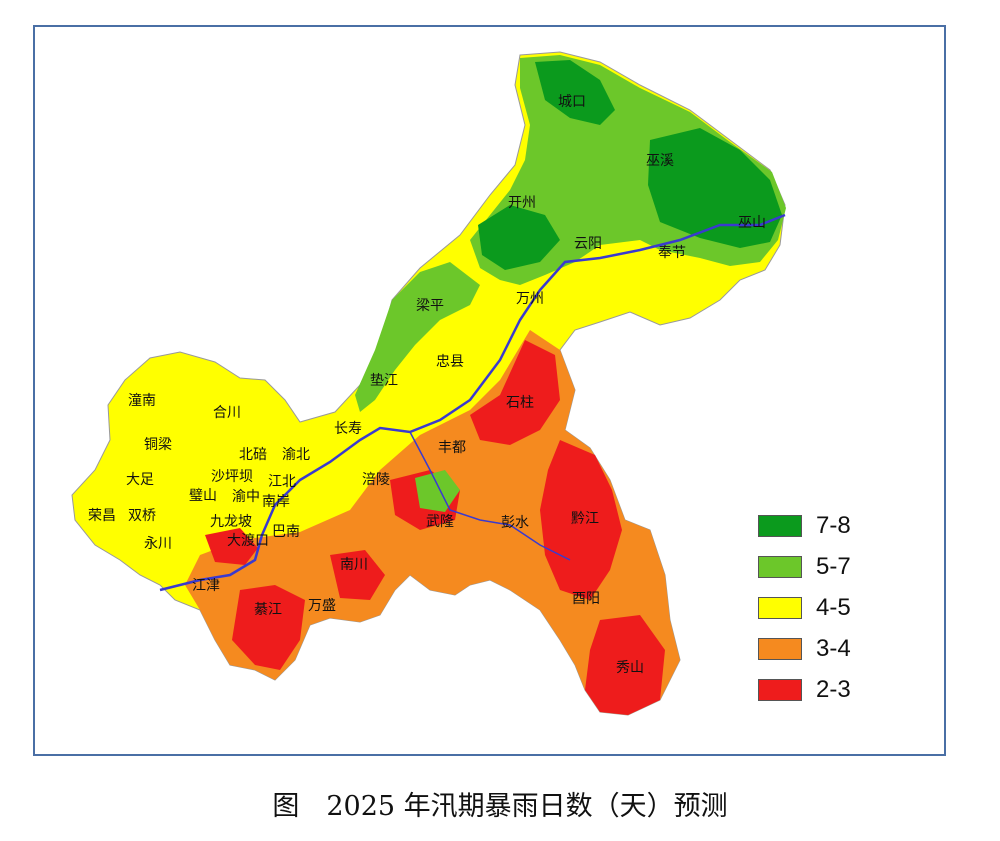 The width and height of the screenshot is (1000, 841). Describe the element at coordinates (276, 502) in the screenshot. I see `place-label: 南岸` at that location.